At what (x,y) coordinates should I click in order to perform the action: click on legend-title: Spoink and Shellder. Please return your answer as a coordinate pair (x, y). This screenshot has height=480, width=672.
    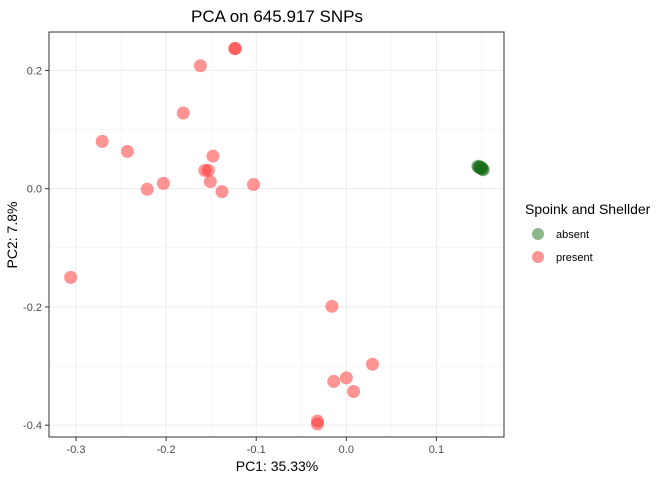
    Looking at the image, I should click on (588, 209).